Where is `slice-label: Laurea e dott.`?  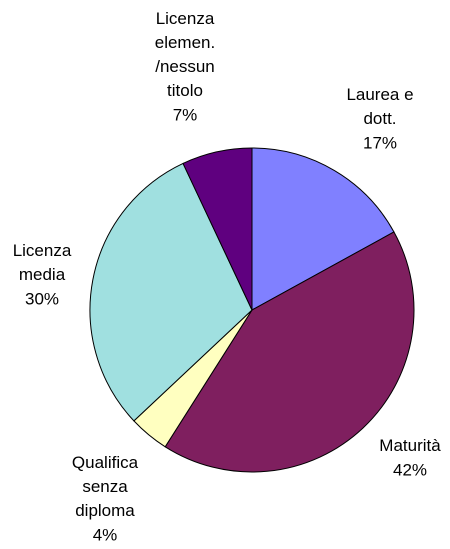 slice-label: Laurea e dott. is located at coordinates (379, 106).